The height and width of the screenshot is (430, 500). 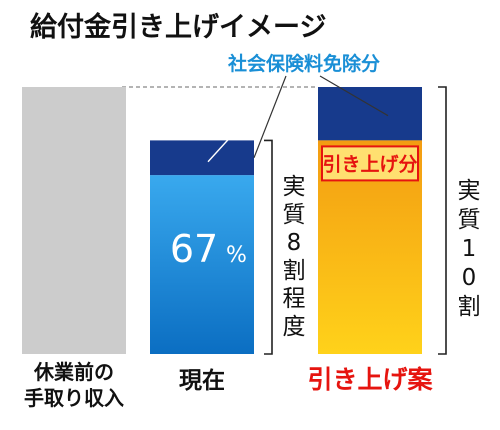 What do you see at coordinates (270, 116) in the screenshot?
I see `callout-leader-current-outer` at bounding box center [270, 116].